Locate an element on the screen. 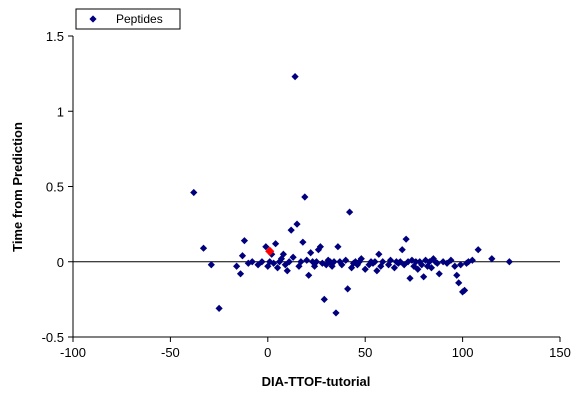 The image size is (588, 400). legend-marker is located at coordinates (93, 19).